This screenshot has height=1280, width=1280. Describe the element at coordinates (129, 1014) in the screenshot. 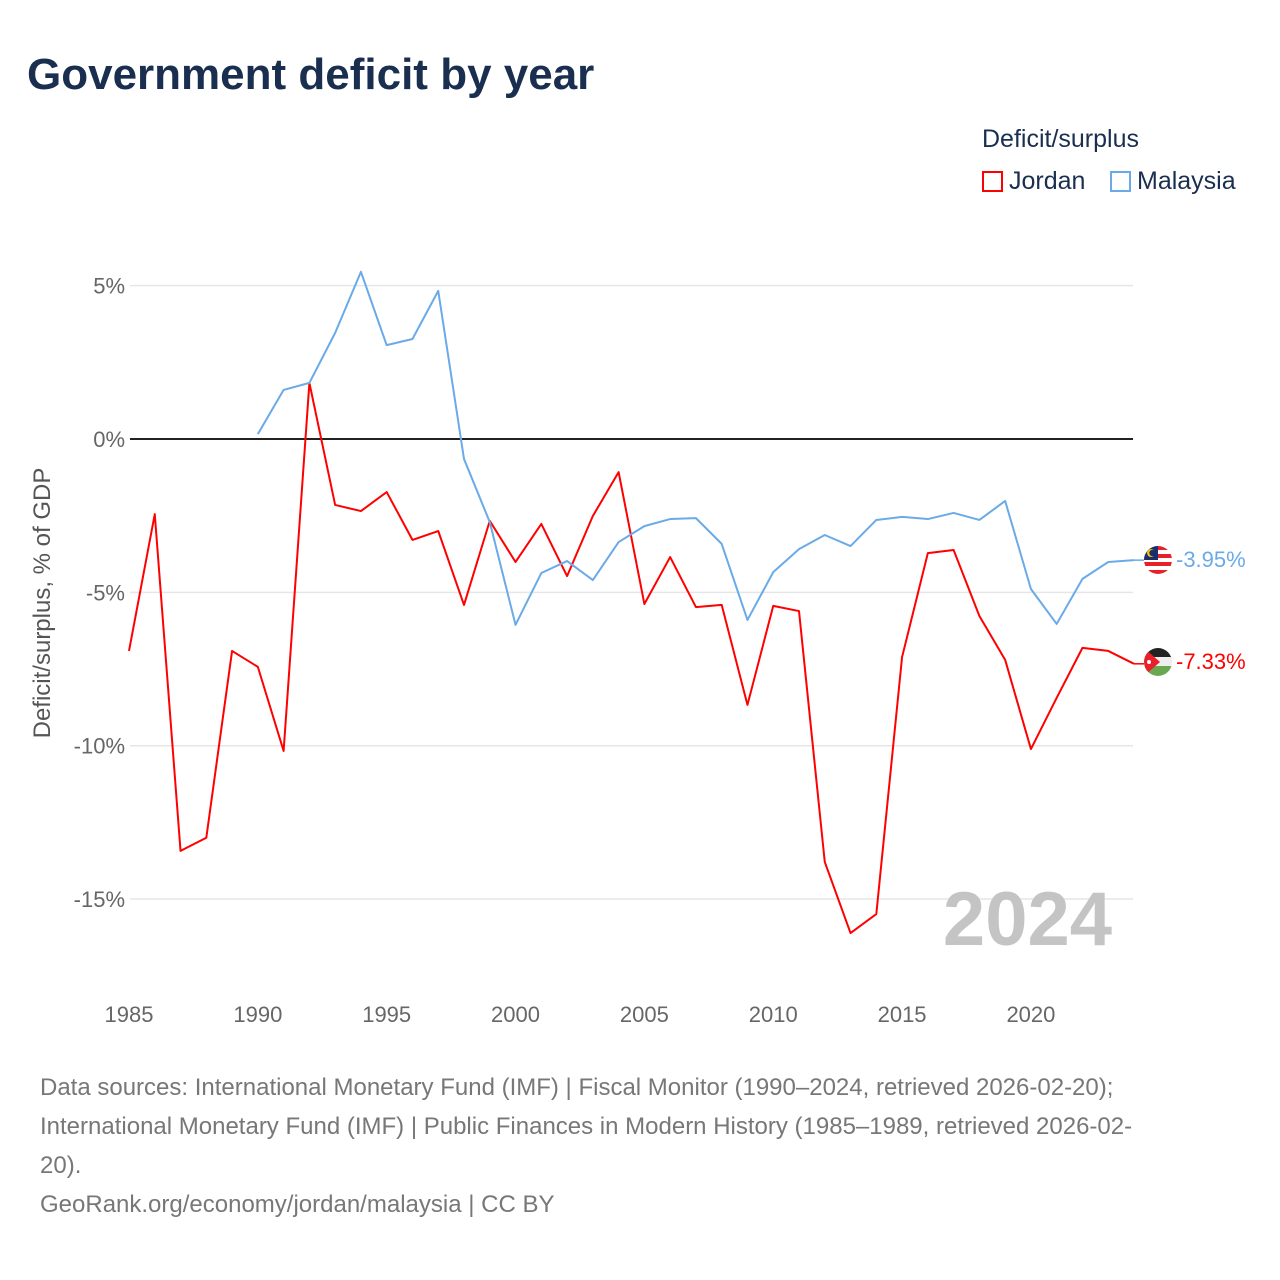

I see `x-tick-label: 1985` at that location.